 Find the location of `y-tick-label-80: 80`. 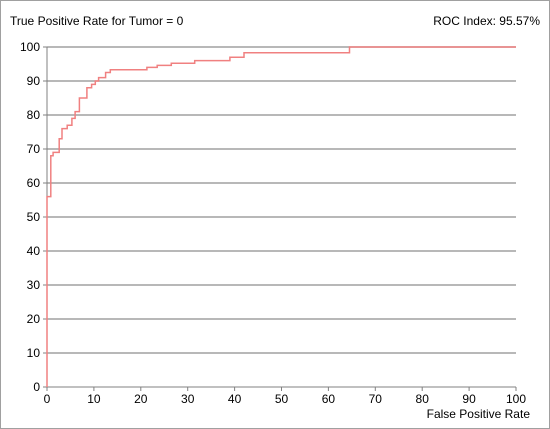

y-tick-label-80: 80 is located at coordinates (34, 115).